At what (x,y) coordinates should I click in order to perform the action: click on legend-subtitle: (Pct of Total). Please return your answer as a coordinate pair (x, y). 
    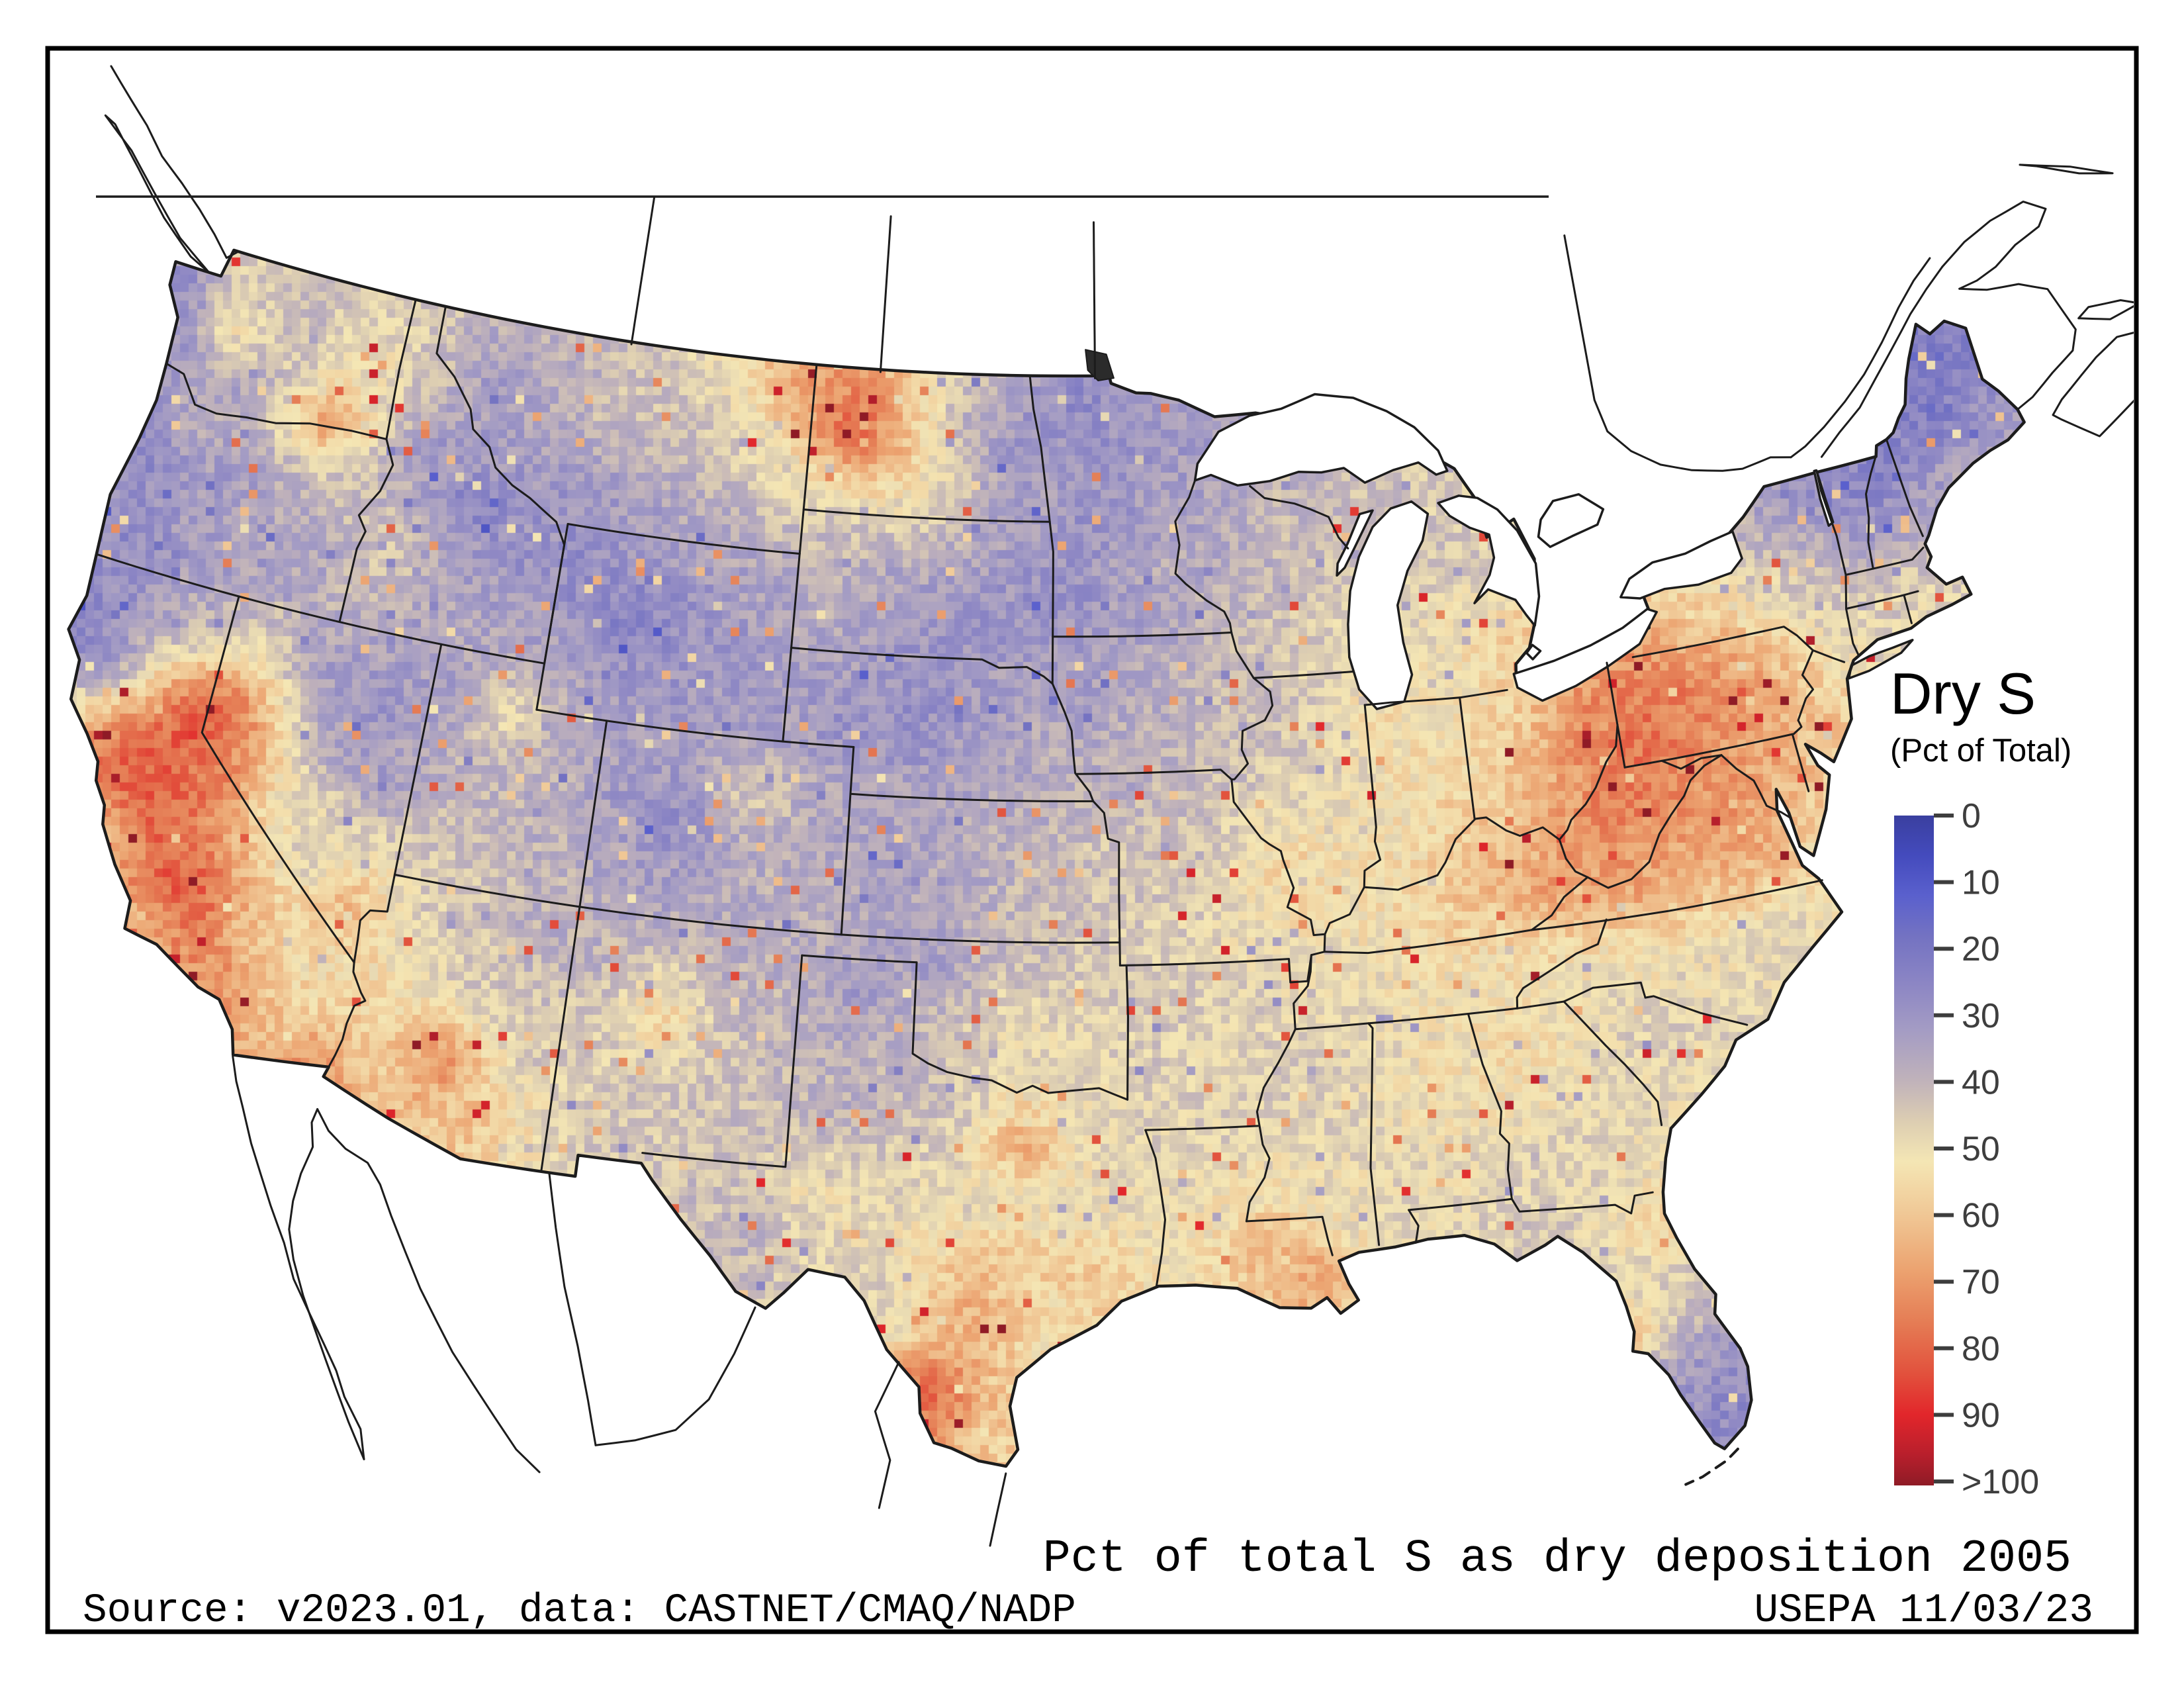
    Looking at the image, I should click on (1980, 751).